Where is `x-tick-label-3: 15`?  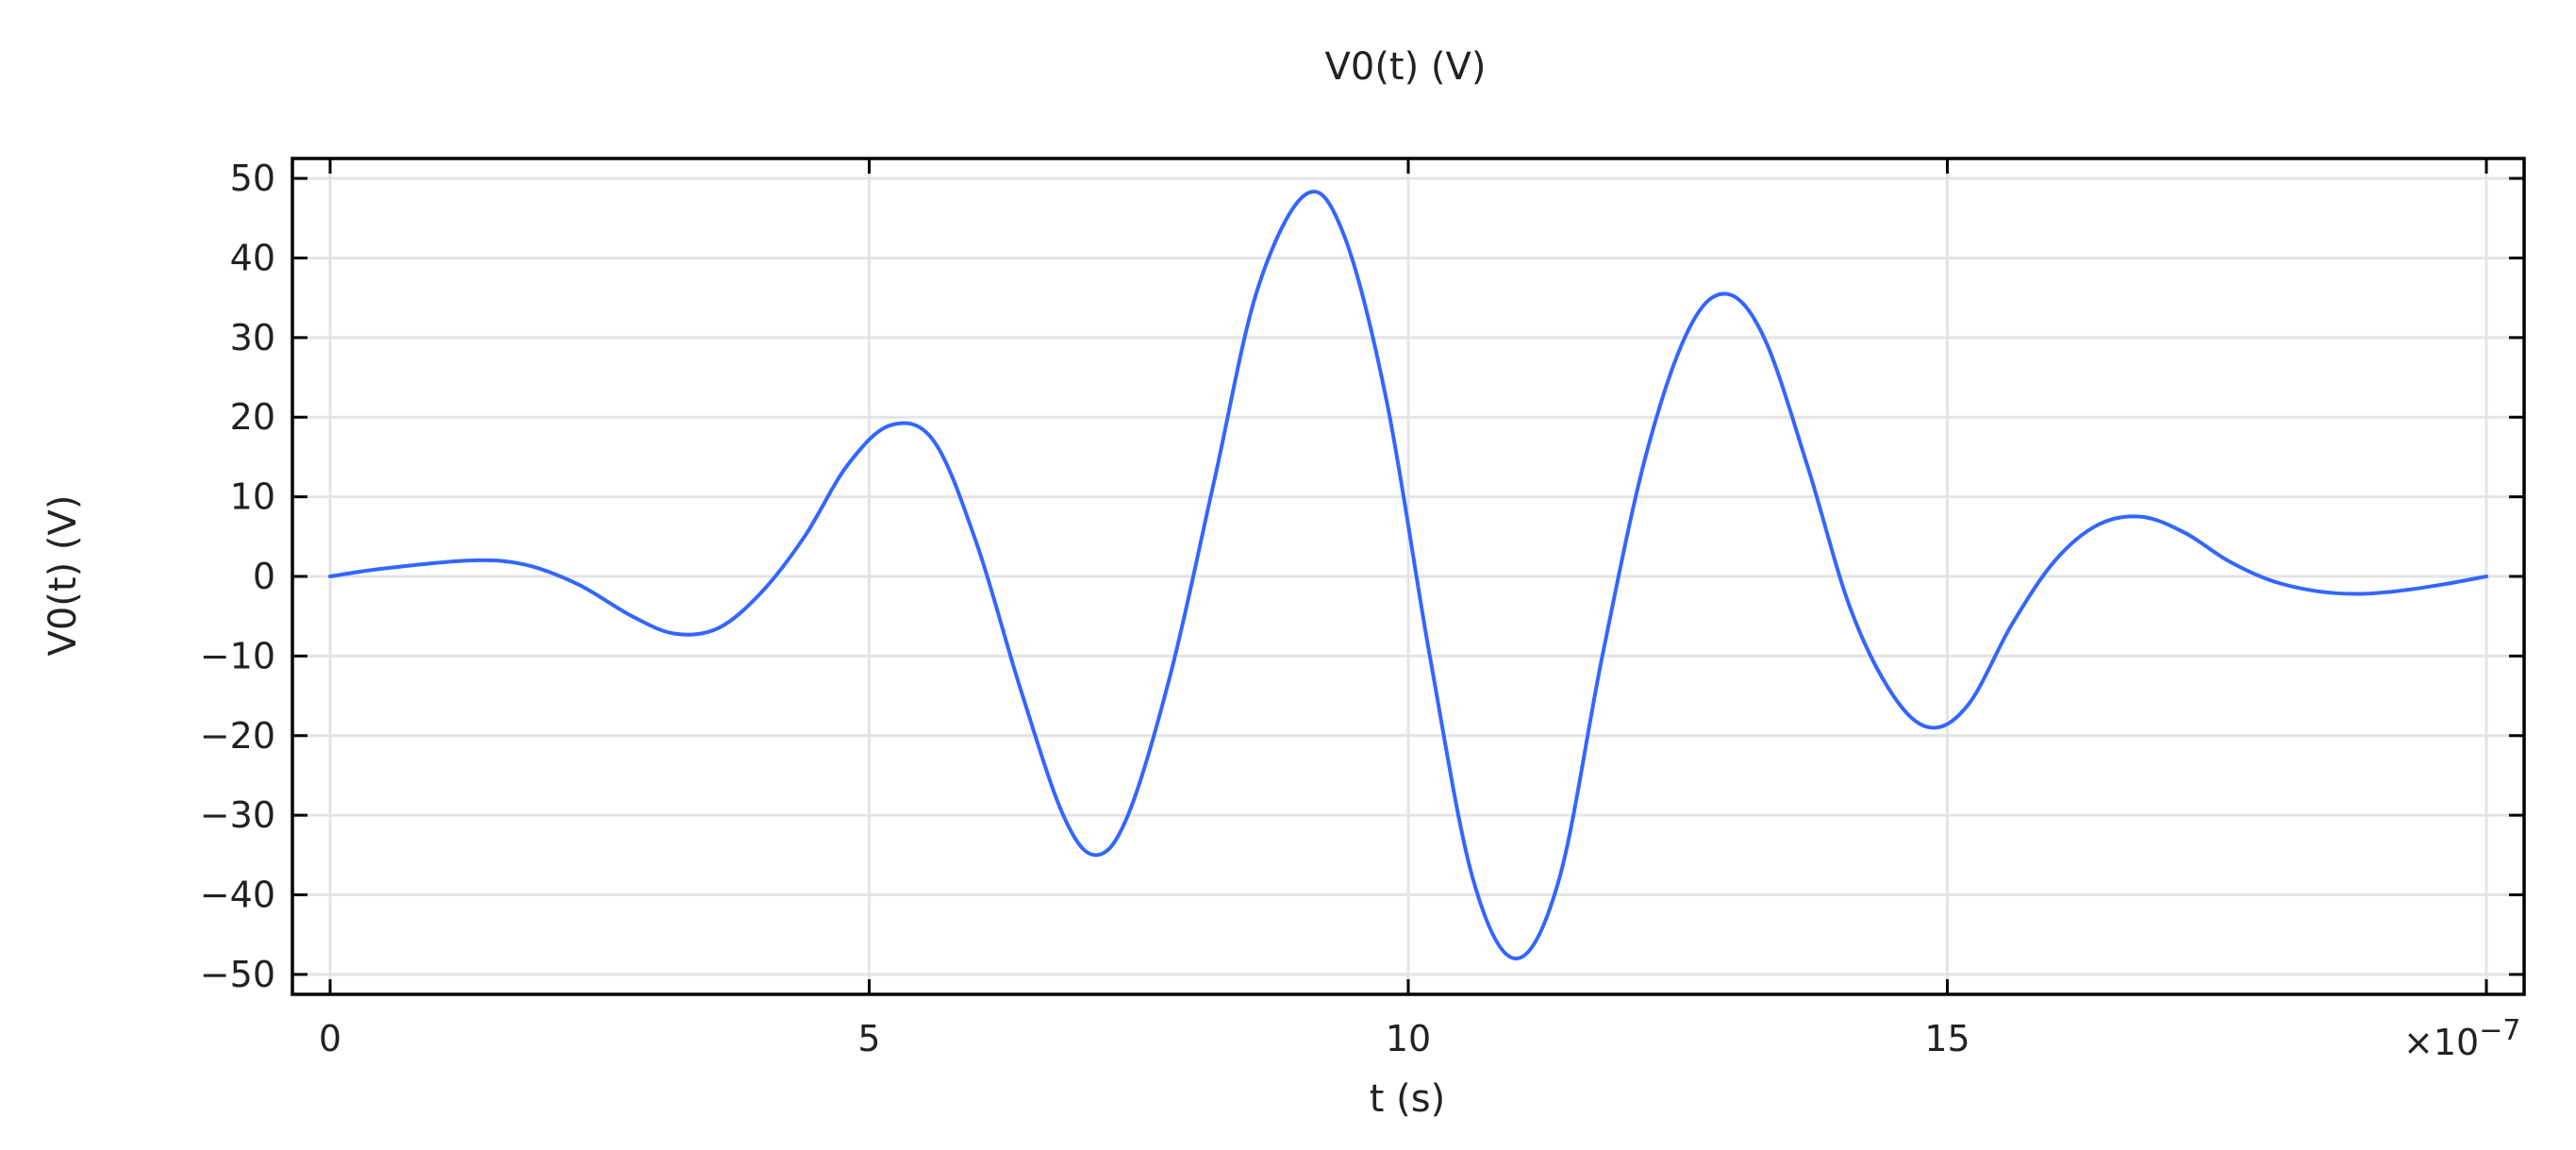 x-tick-label-3: 15 is located at coordinates (1947, 1038).